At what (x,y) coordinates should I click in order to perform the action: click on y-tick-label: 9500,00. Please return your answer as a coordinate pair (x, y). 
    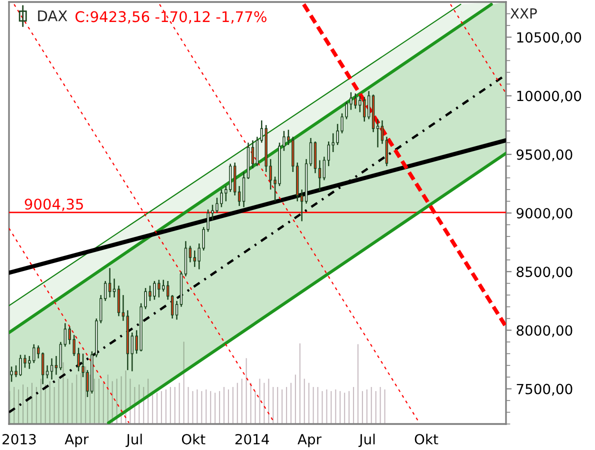
    Looking at the image, I should click on (544, 155).